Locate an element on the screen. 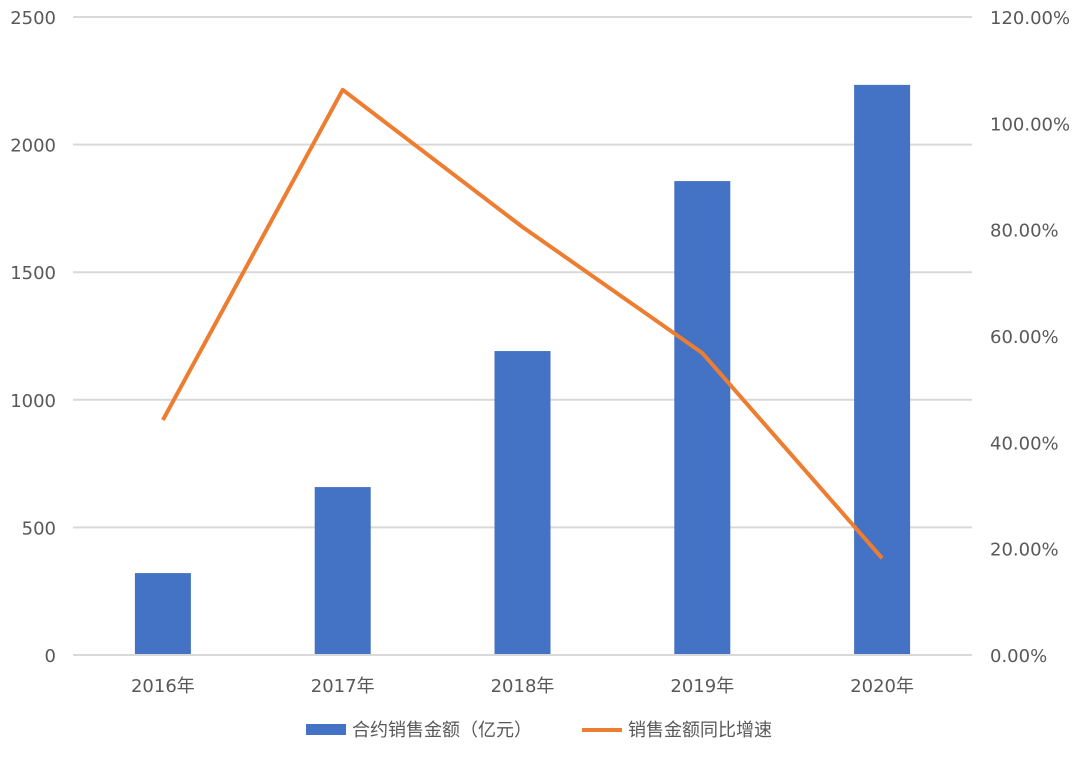 Image resolution: width=1080 pixels, height=762 pixels. legend-label-bar: 合约销售金额（亿元） is located at coordinates (442, 730).